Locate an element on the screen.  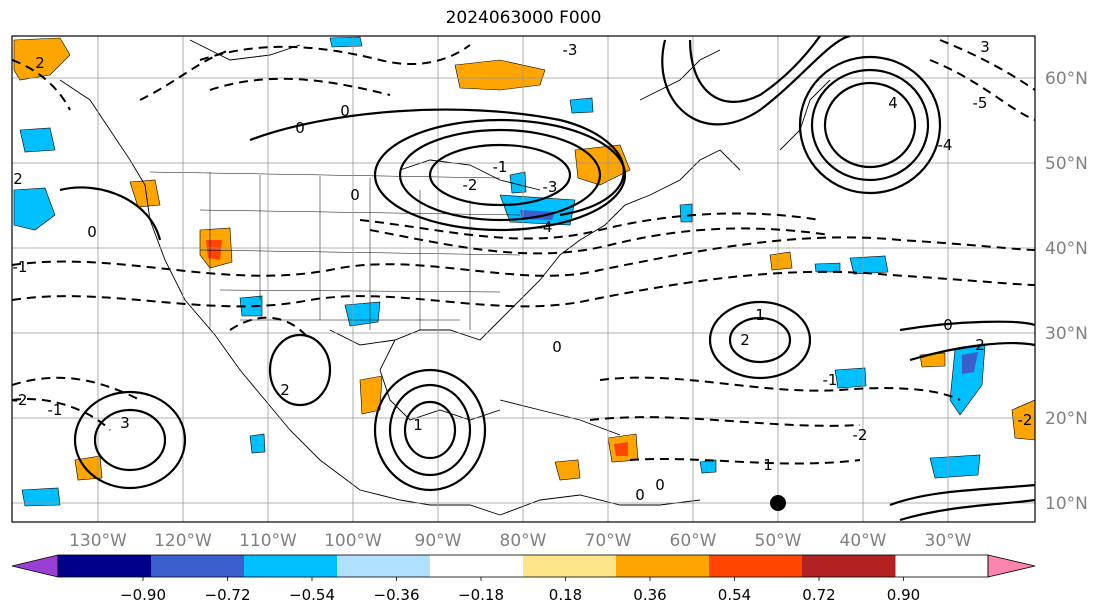
longitude-label: 30°W is located at coordinates (948, 541).